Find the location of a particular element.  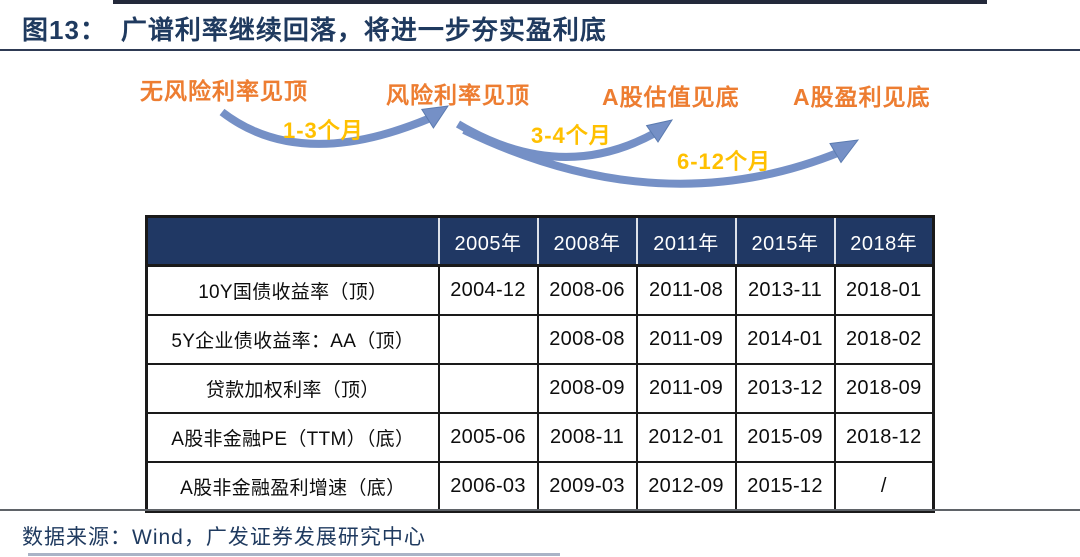

row-label-5y-corporate-bond-yield: 5Y企业债收益率：AA（顶） is located at coordinates (292, 339).